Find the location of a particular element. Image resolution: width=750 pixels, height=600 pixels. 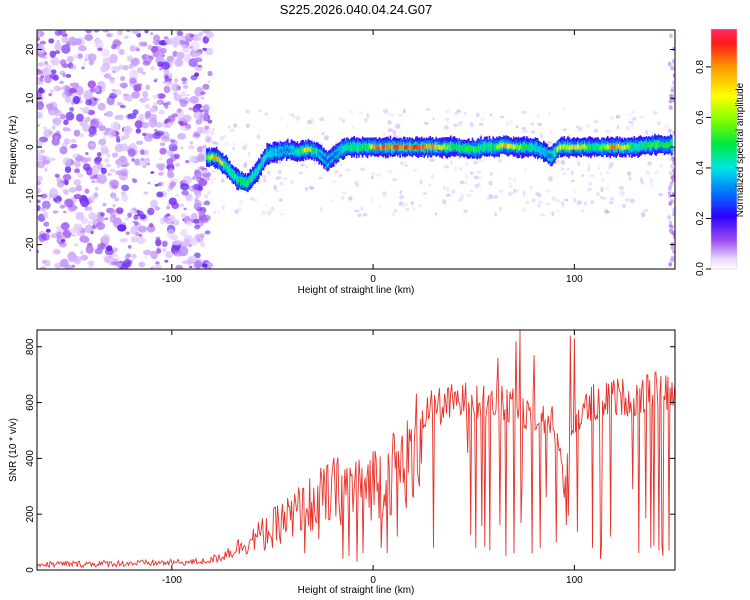

colorbar-ticks: 0.0 0.2 0.4 0.6 0.8 is located at coordinates (703, 168).